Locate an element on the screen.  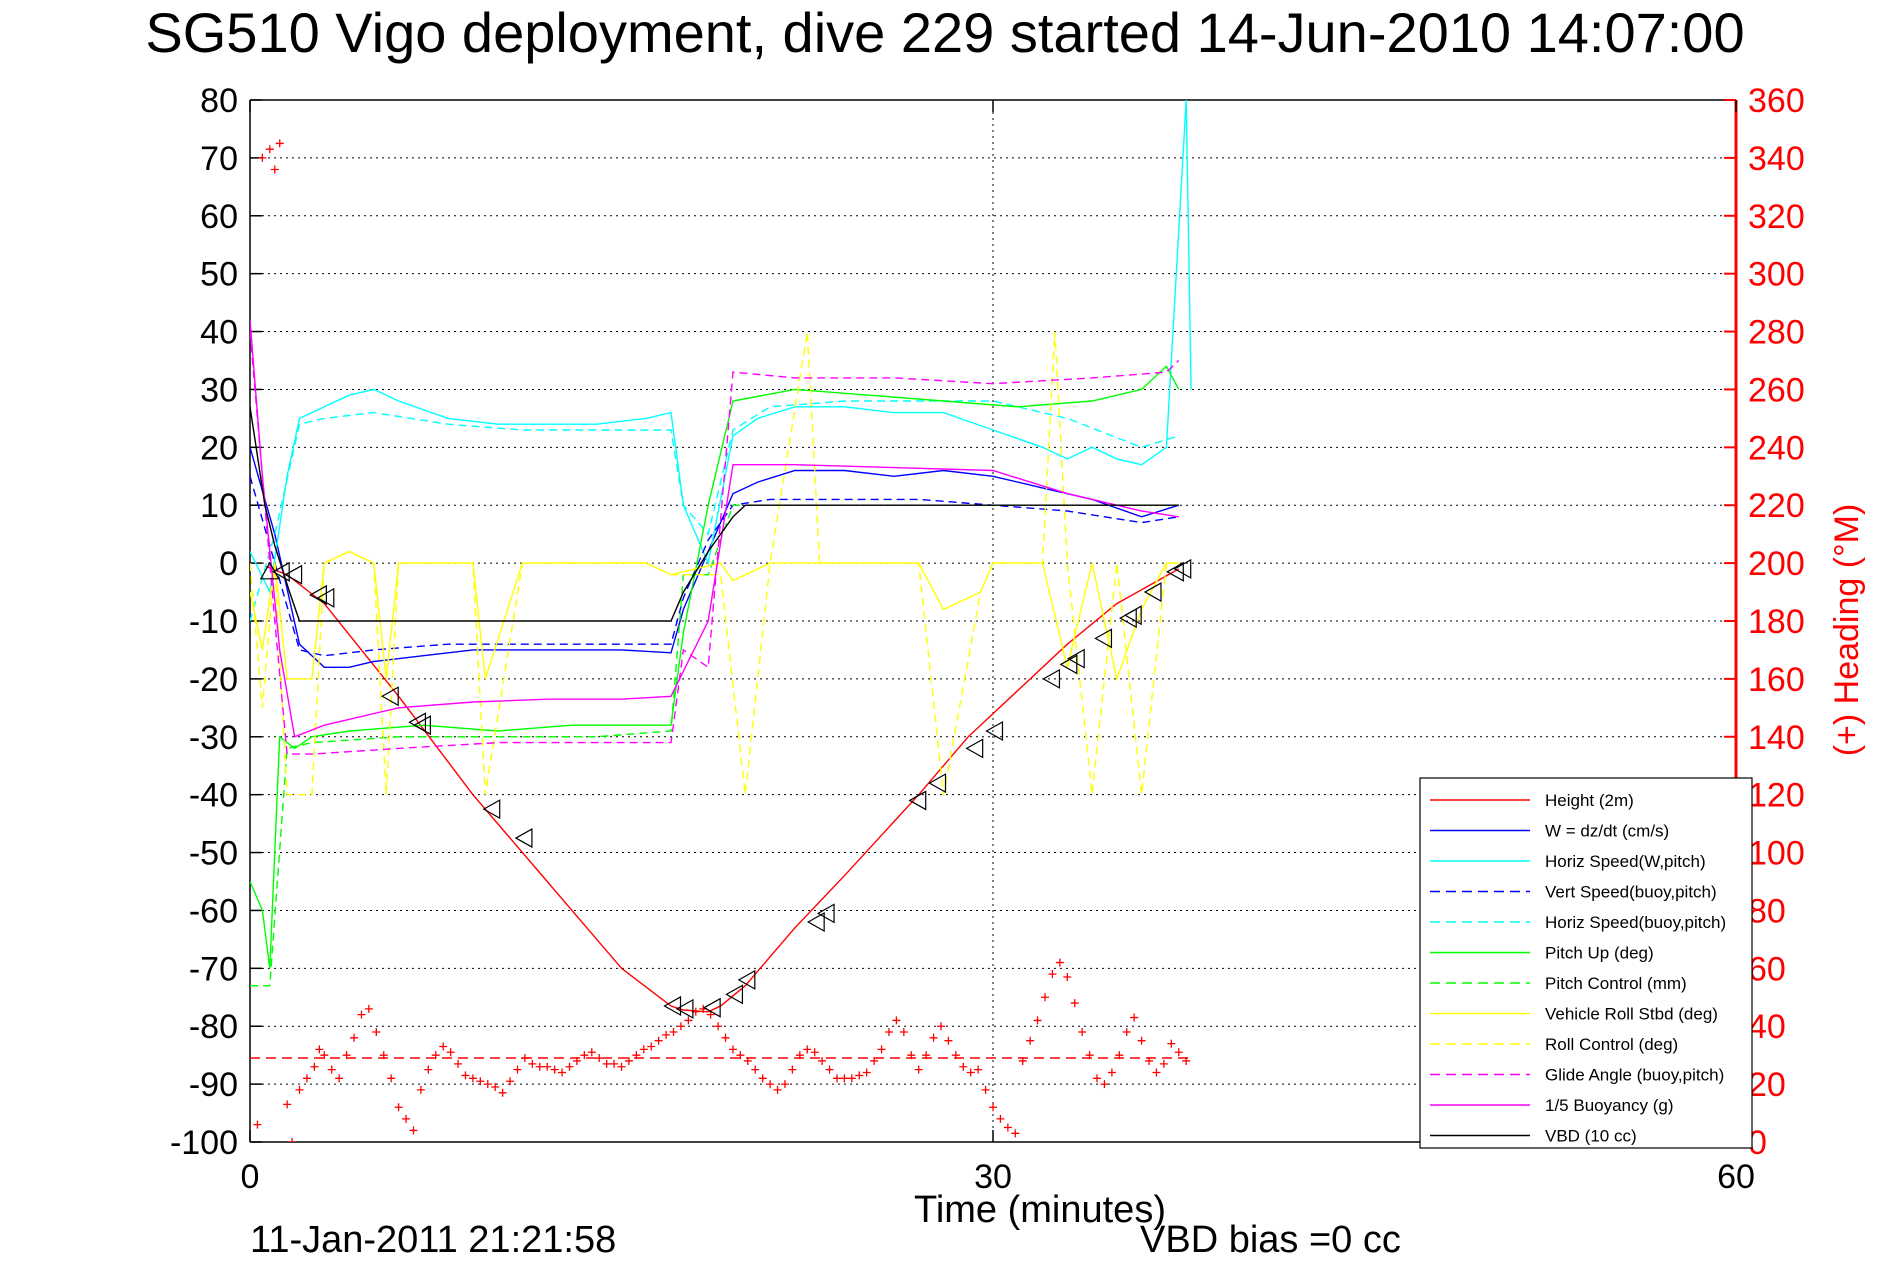
y2-tick-label: 140 is located at coordinates (1776, 738).